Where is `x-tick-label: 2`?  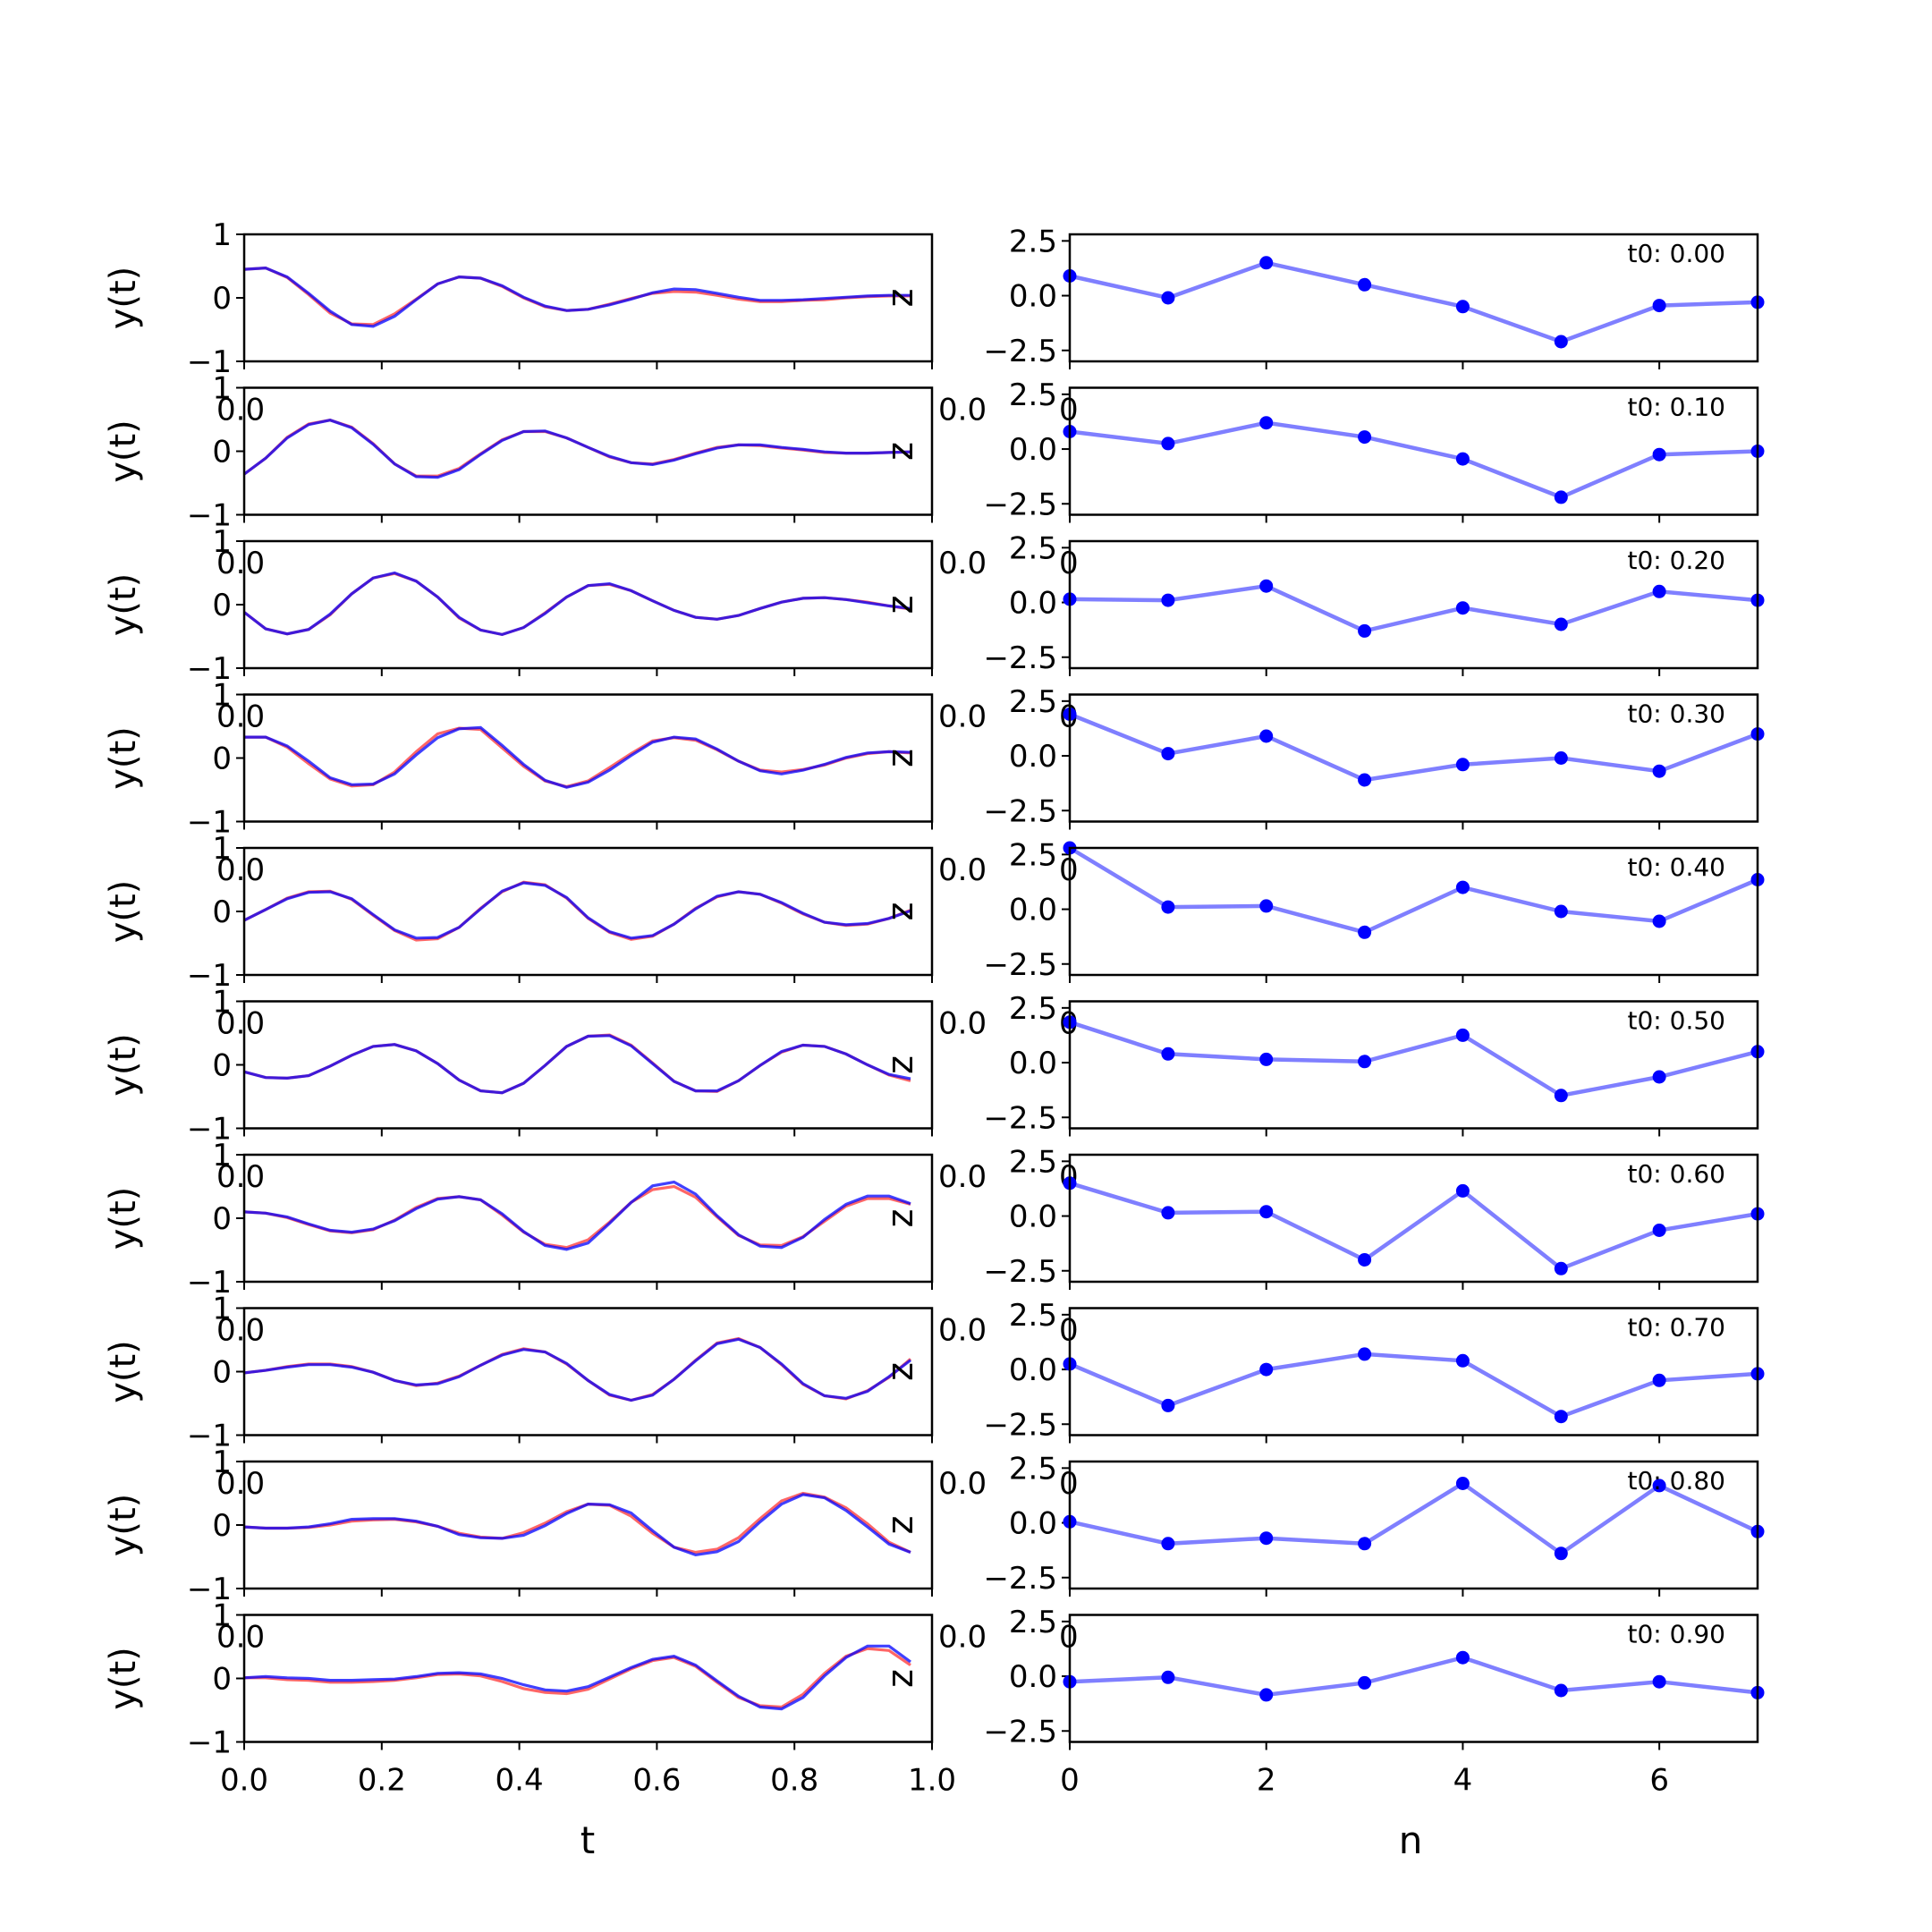 x-tick-label: 2 is located at coordinates (1266, 1781).